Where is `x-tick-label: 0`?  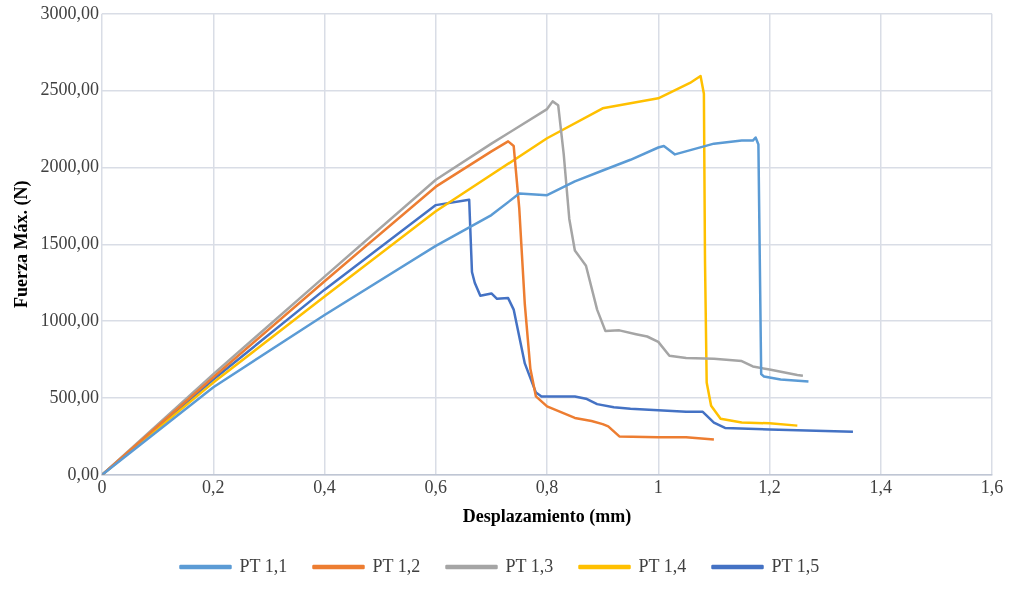 x-tick-label: 0 is located at coordinates (102, 487).